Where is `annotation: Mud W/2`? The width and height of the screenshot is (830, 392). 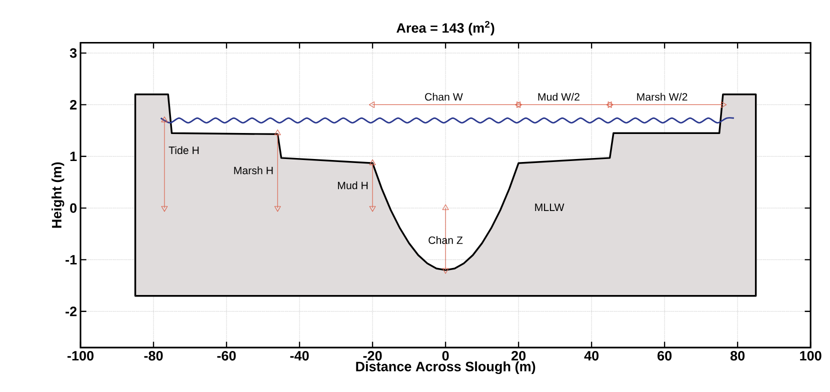
annotation: Mud W/2 is located at coordinates (559, 96).